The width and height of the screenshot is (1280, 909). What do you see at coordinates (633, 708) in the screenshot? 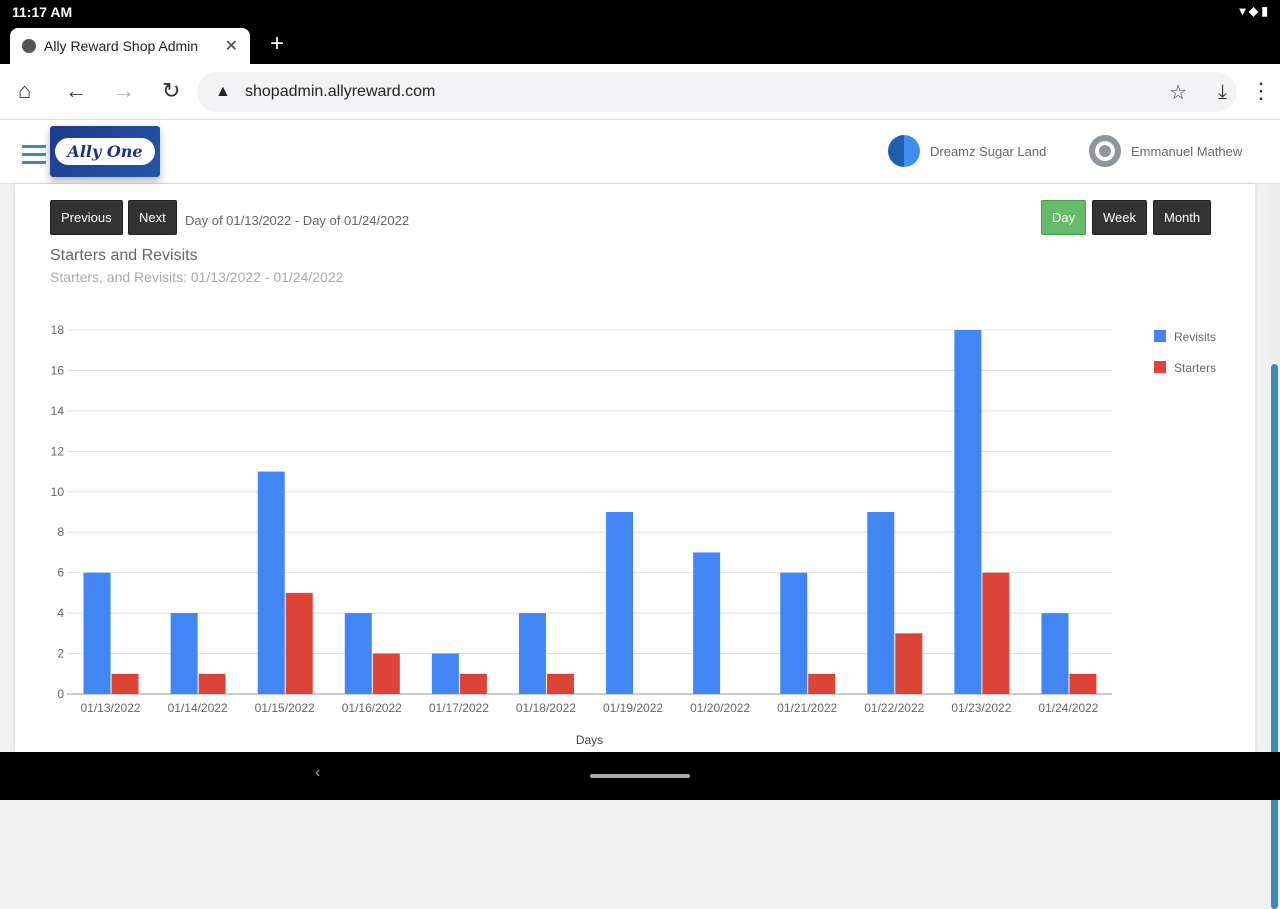
I see `x-tick-label: 01/19/2022` at bounding box center [633, 708].